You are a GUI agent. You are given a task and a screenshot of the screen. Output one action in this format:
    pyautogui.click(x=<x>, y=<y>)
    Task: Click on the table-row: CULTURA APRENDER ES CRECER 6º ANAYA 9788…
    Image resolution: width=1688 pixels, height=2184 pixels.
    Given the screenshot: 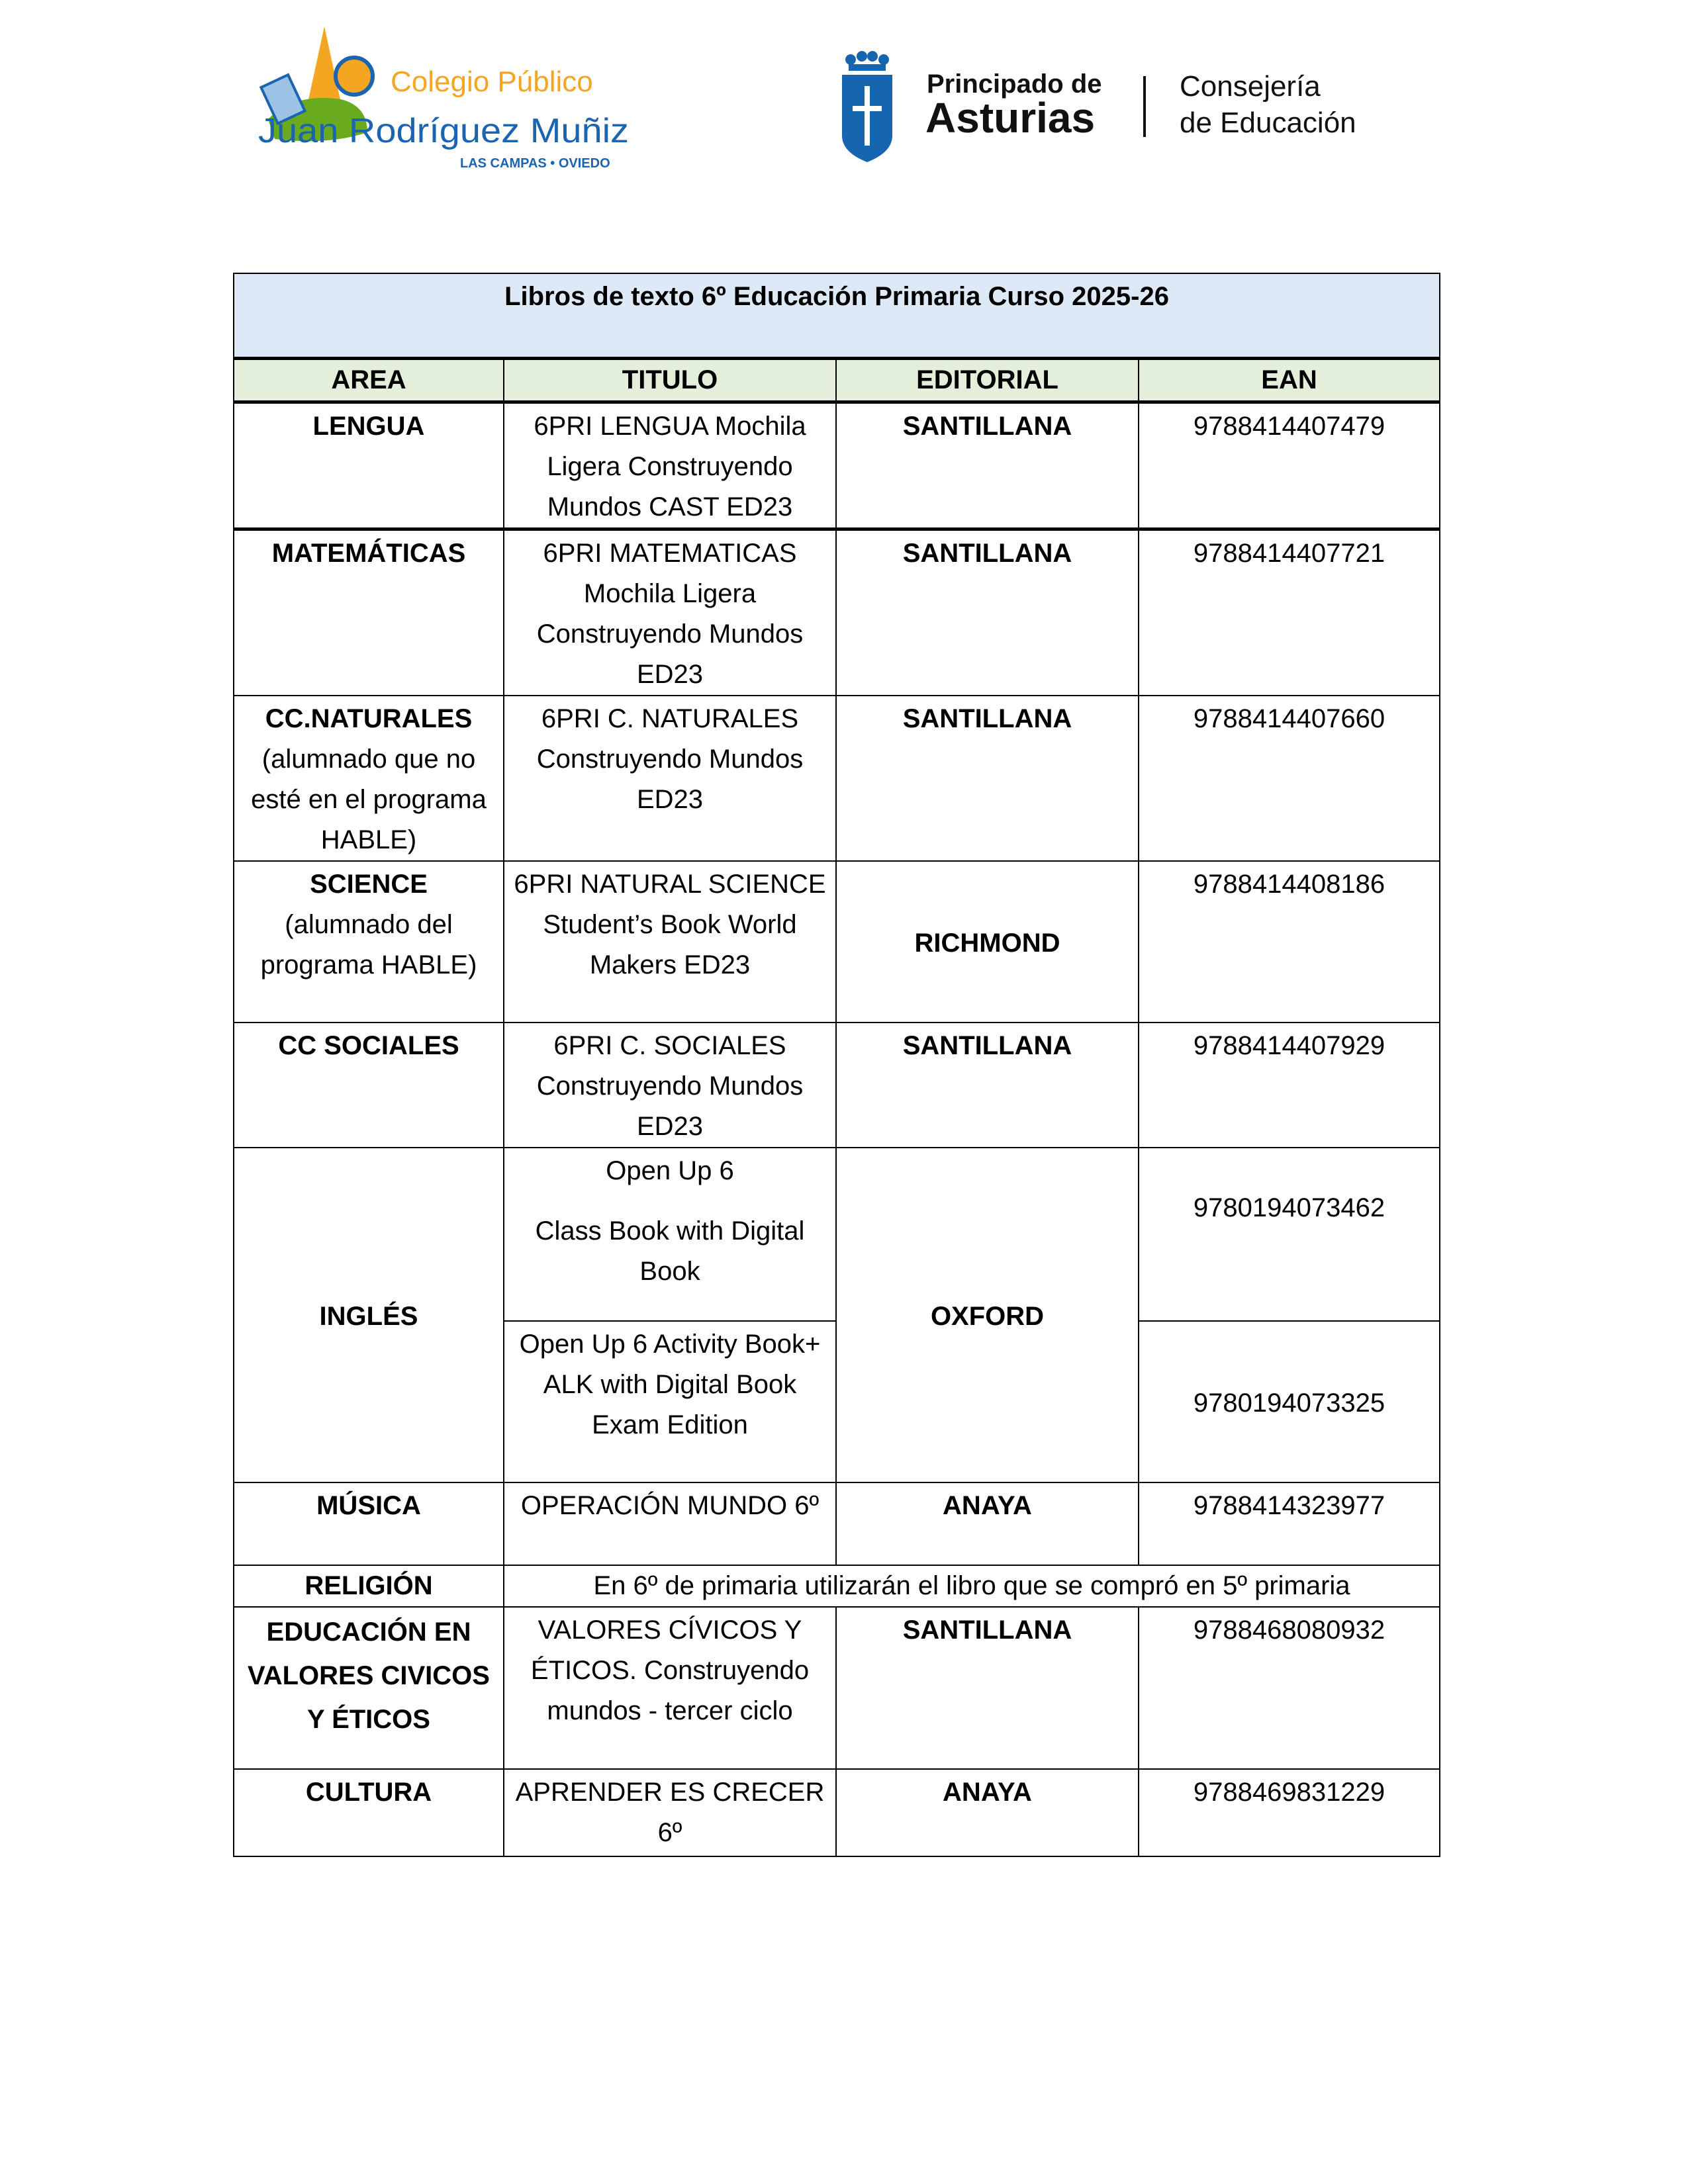 What is the action you would take?
    pyautogui.click(x=837, y=1812)
    